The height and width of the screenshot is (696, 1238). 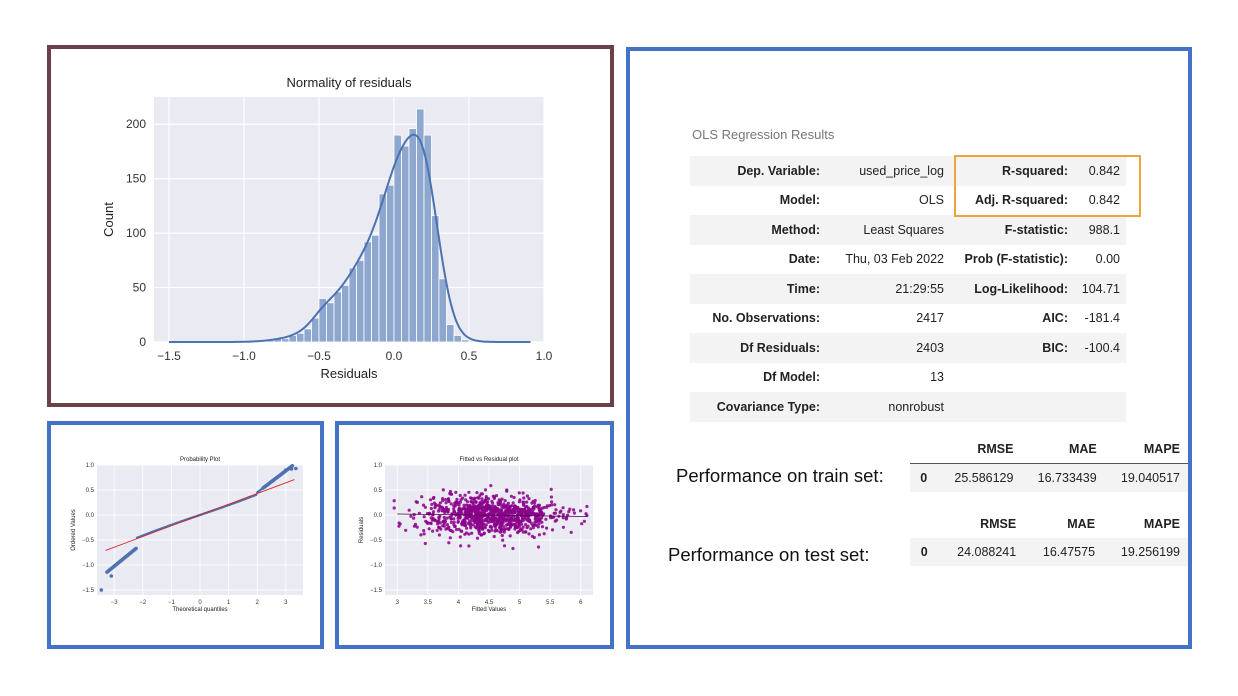 I want to click on ols-label: Log-Likelihood:, so click(x=1012, y=289).